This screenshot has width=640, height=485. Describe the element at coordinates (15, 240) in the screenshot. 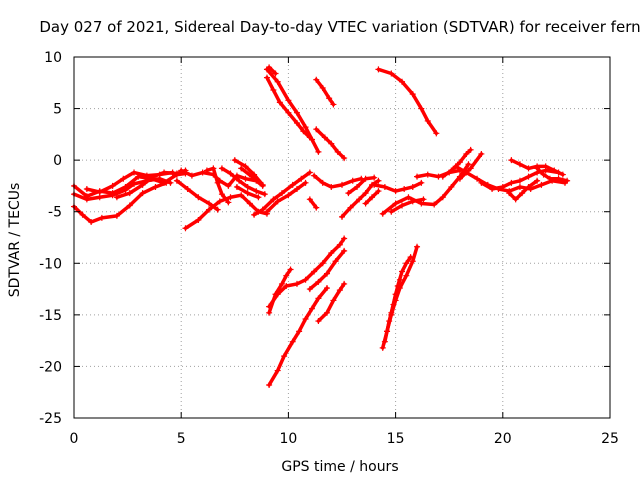

I see `y-axis-label: SDTVAR / TECUs` at that location.